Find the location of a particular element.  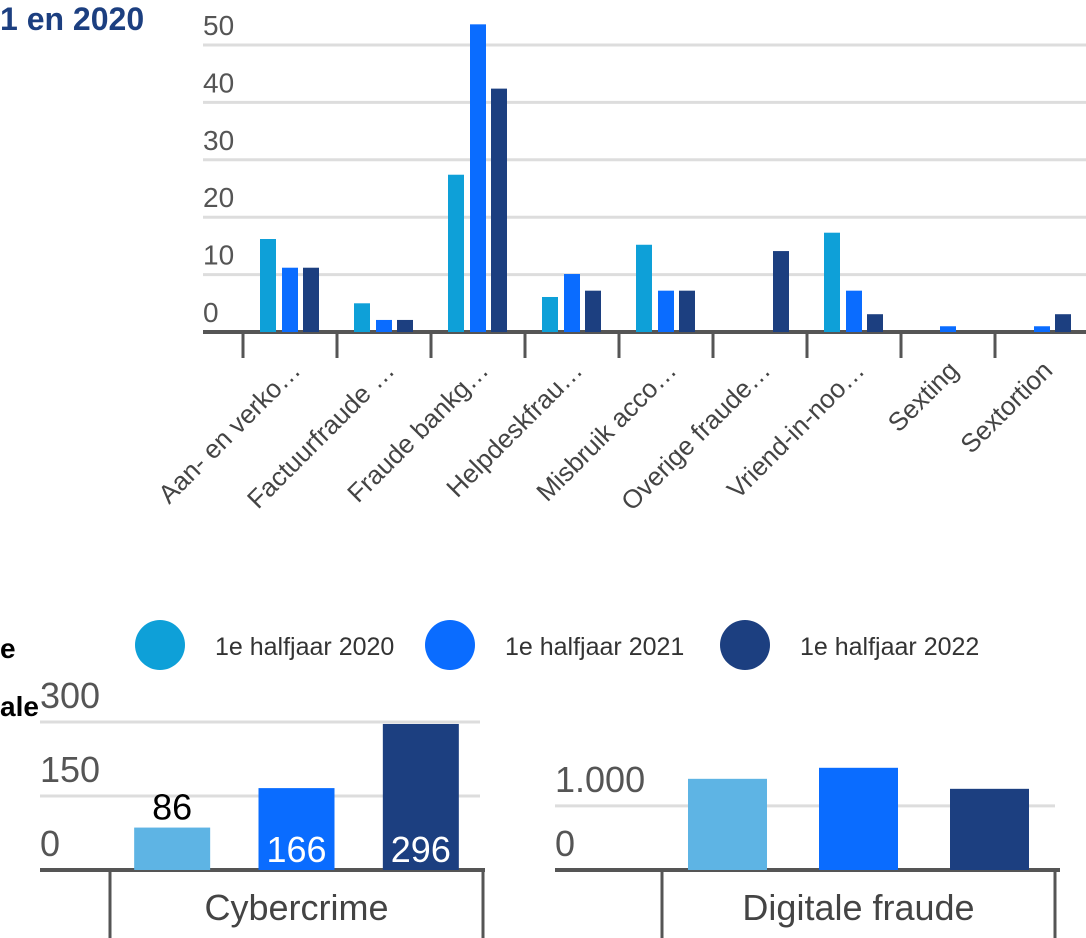

fragment: ale is located at coordinates (19, 706).